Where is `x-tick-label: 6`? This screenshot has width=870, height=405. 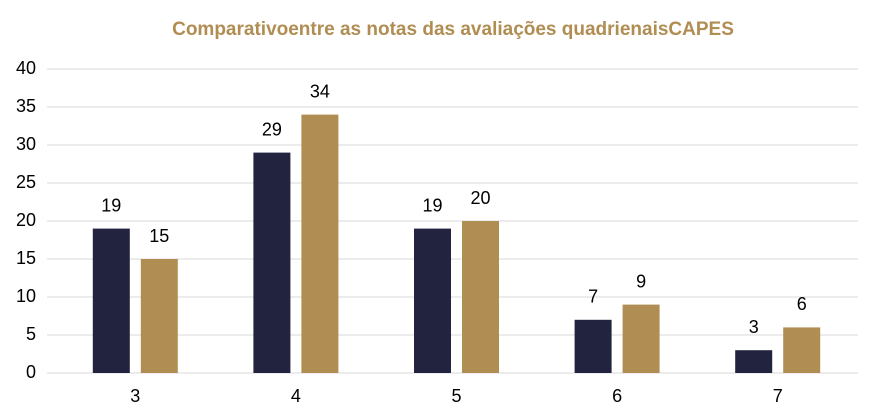 x-tick-label: 6 is located at coordinates (617, 395).